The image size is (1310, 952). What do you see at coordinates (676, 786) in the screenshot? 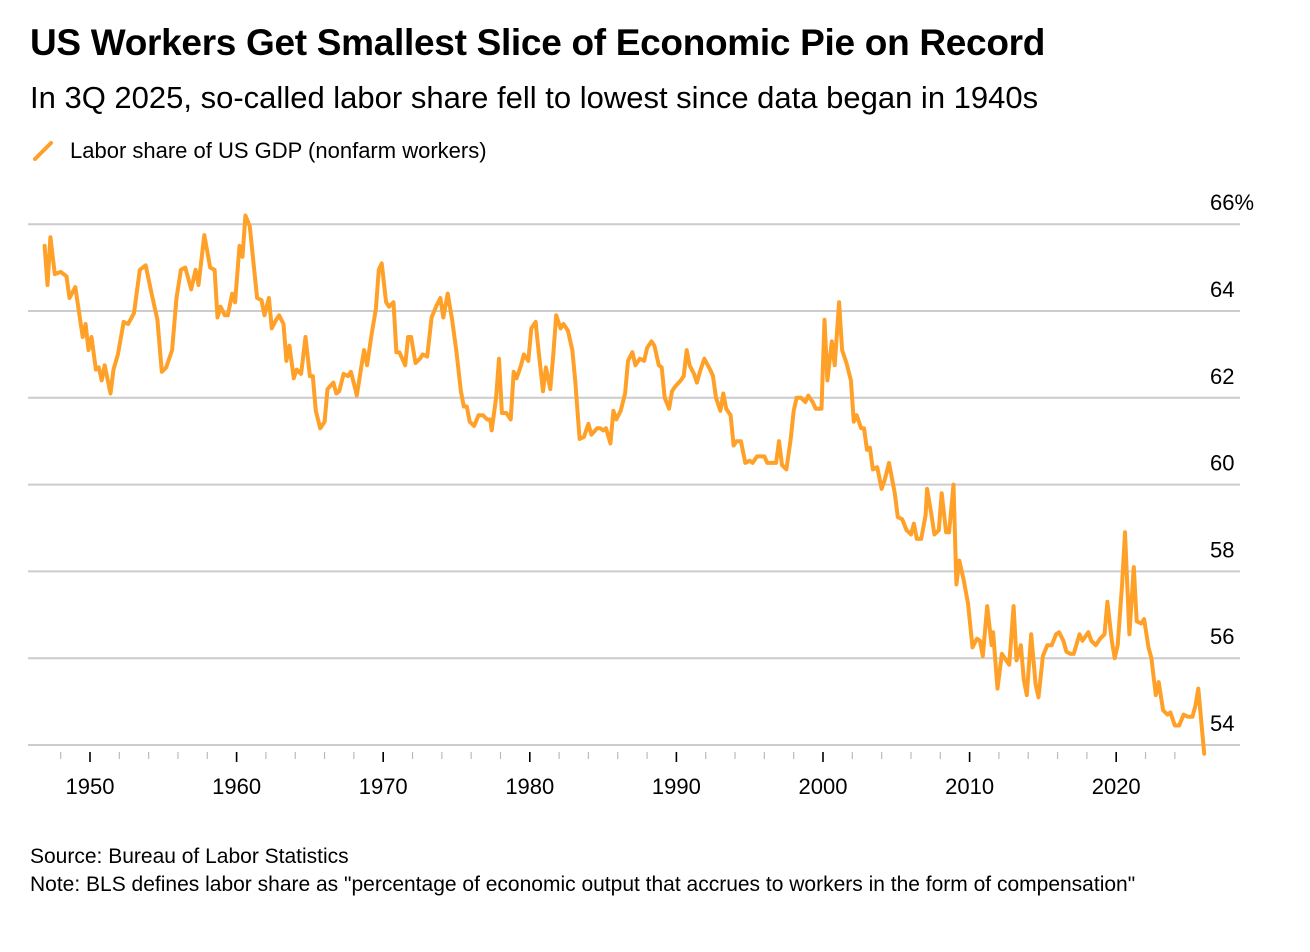
I see `x-tick-label: 1990` at bounding box center [676, 786].